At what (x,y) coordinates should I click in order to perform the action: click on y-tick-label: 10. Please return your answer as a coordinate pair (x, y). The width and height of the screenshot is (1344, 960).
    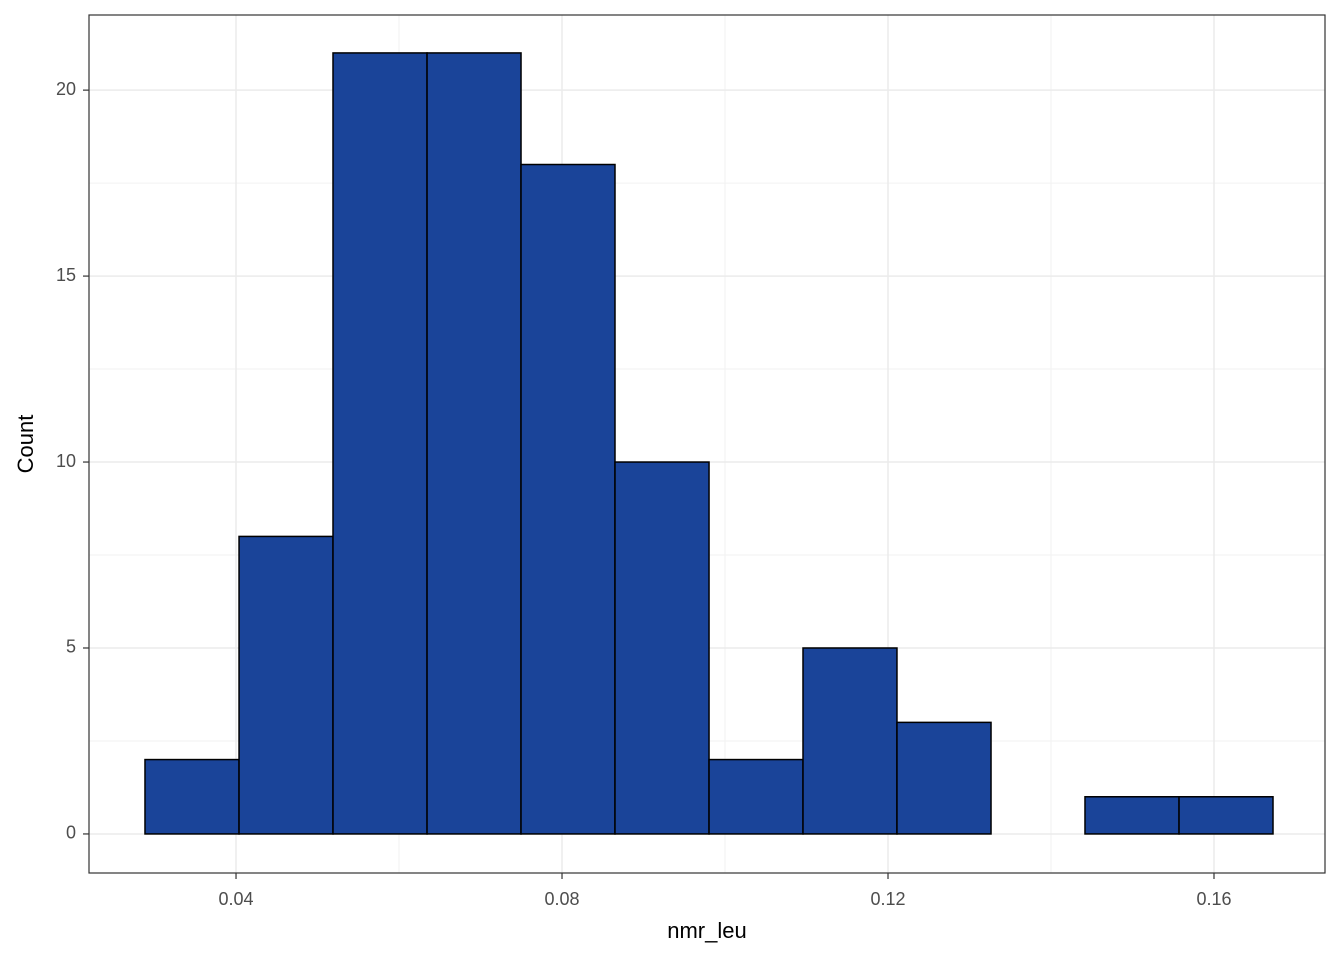
    Looking at the image, I should click on (66, 461).